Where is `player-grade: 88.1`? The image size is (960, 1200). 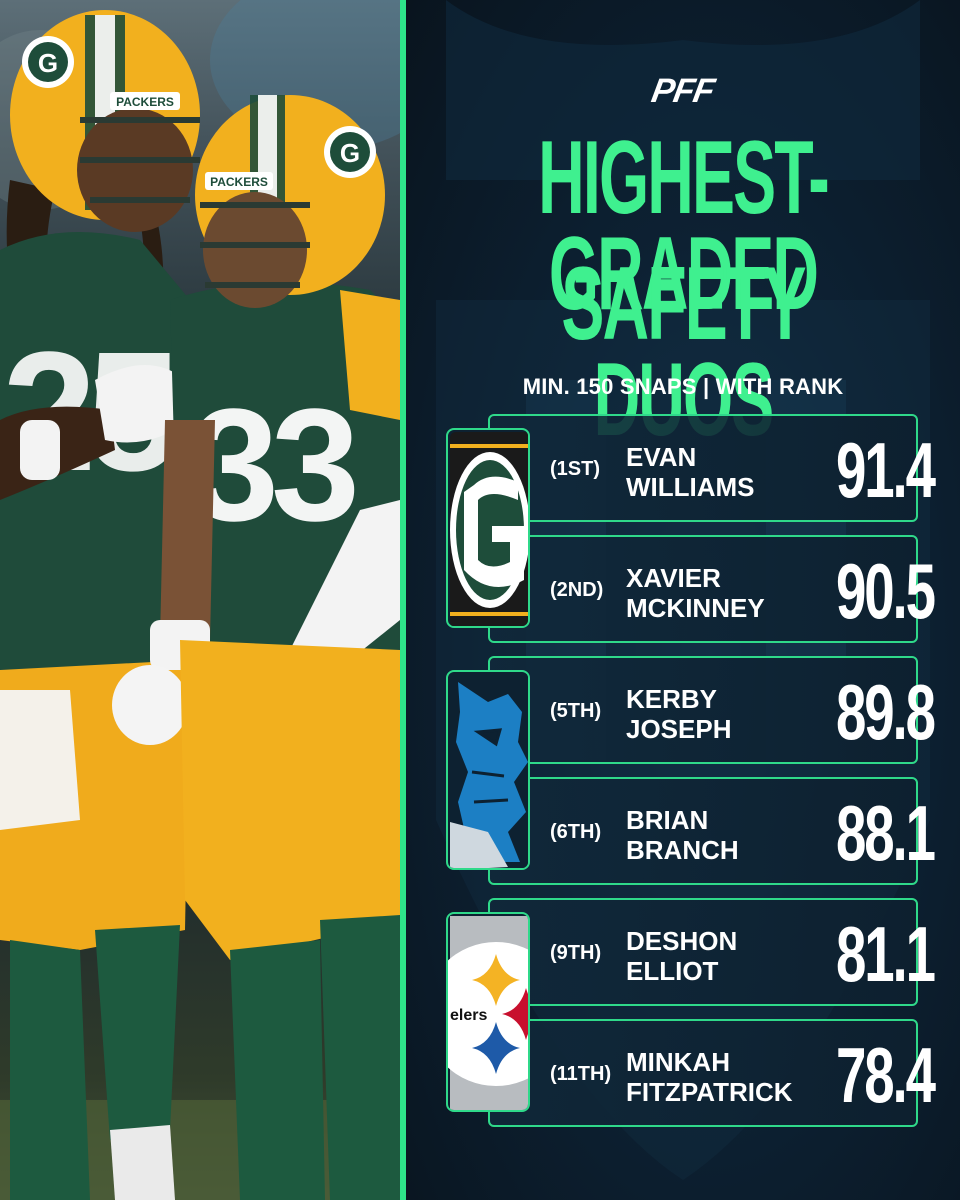
player-grade: 88.1 is located at coordinates (886, 833).